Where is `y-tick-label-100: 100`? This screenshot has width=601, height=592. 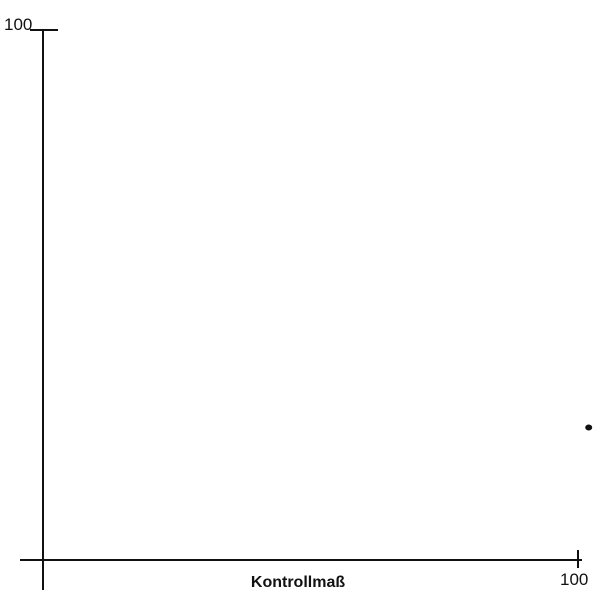 y-tick-label-100: 100 is located at coordinates (18, 24).